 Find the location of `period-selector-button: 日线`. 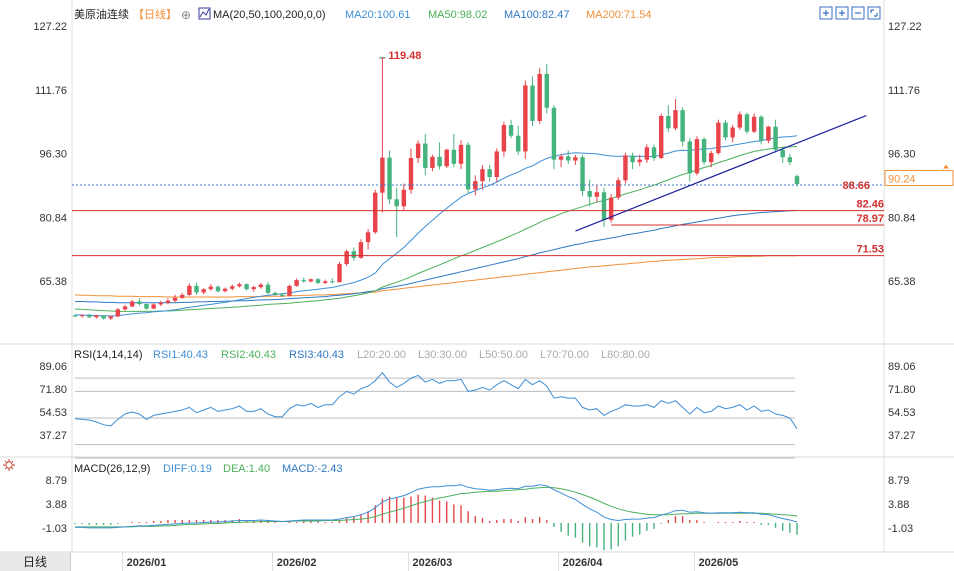

period-selector-button: 日线 is located at coordinates (35, 561).